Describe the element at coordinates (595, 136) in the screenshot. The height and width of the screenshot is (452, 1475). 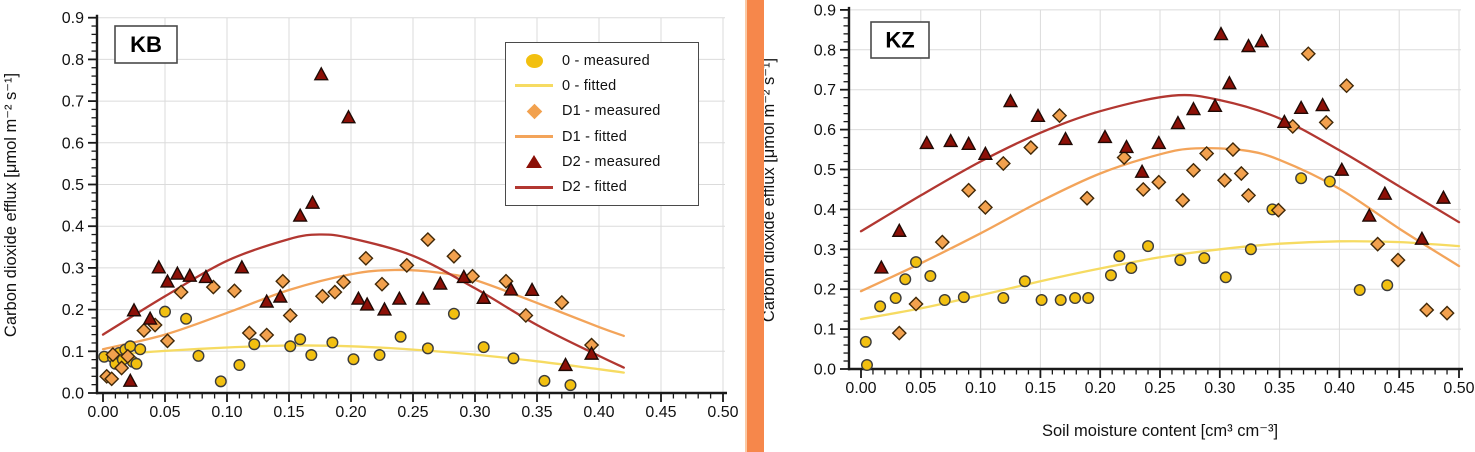
I see `legend-label: D1 - fitted` at that location.